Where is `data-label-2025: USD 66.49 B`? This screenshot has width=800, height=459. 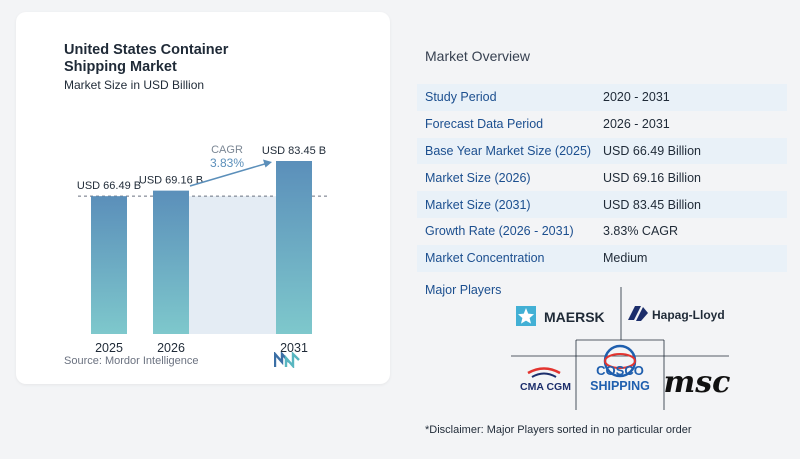 data-label-2025: USD 66.49 B is located at coordinates (109, 186).